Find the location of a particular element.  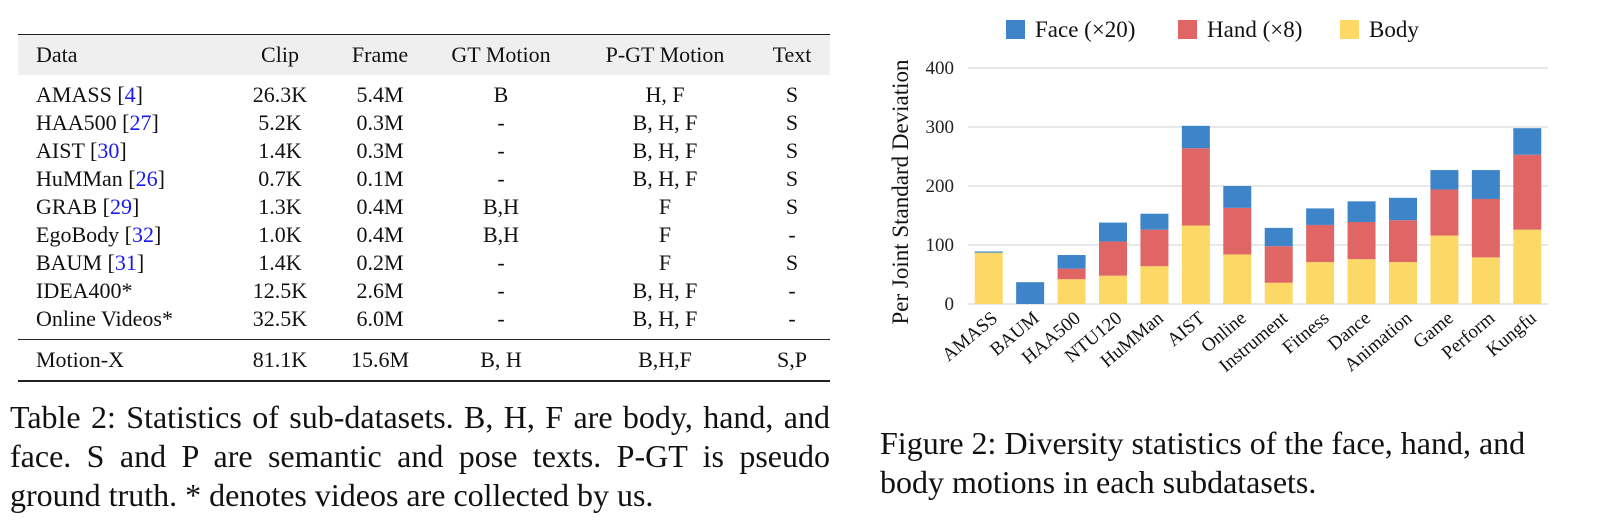

citation-link: 32 is located at coordinates (142, 234).